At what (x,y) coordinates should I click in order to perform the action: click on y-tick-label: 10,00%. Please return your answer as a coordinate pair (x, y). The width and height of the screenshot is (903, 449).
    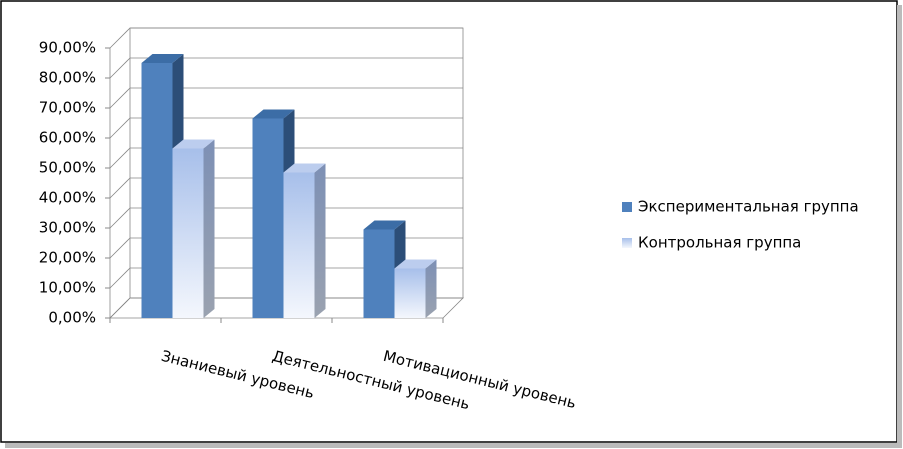
    Looking at the image, I should click on (67, 288).